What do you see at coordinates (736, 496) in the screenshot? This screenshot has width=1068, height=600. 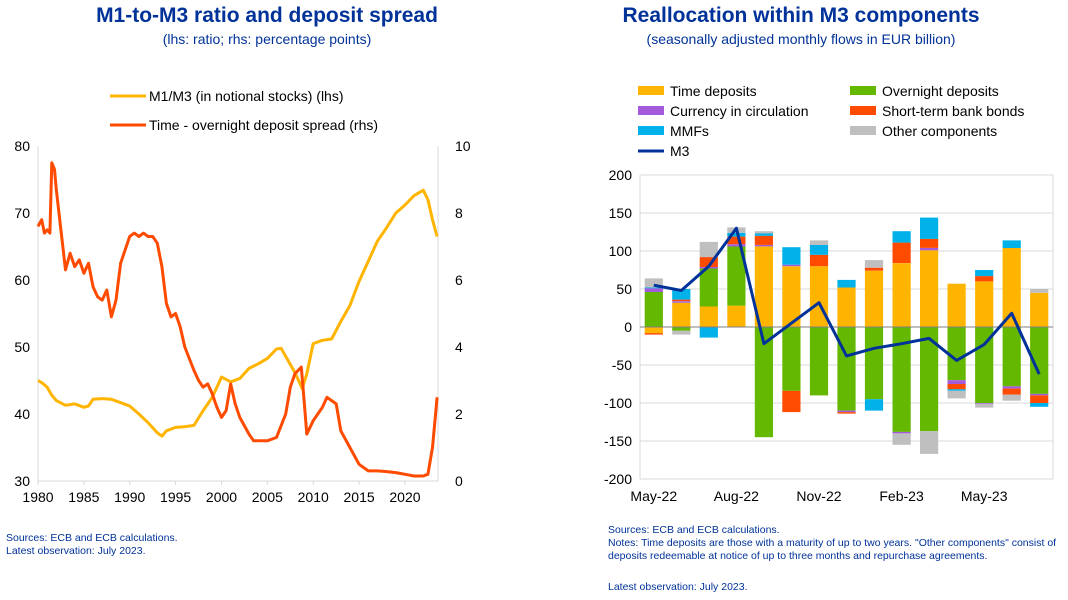 I see `x-tick-label: Aug-22` at bounding box center [736, 496].